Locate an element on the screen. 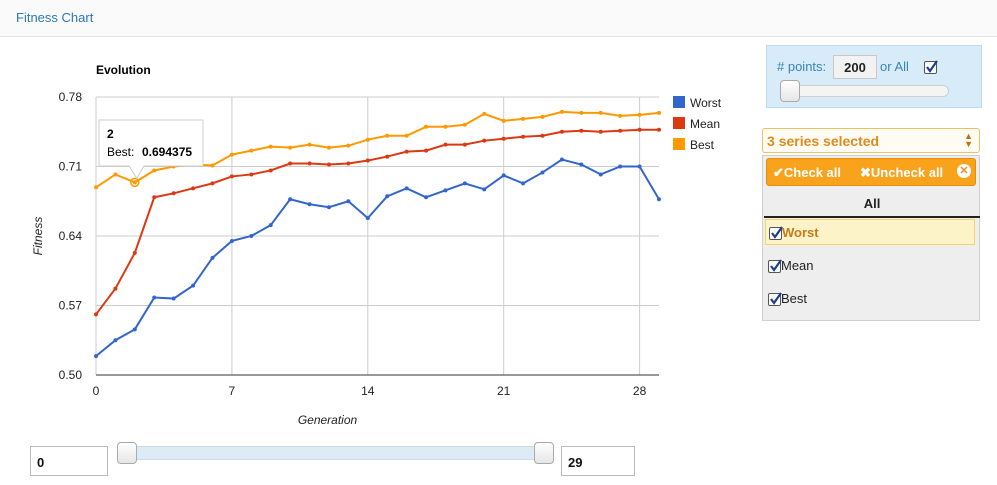  points-slider-handle is located at coordinates (790, 91).